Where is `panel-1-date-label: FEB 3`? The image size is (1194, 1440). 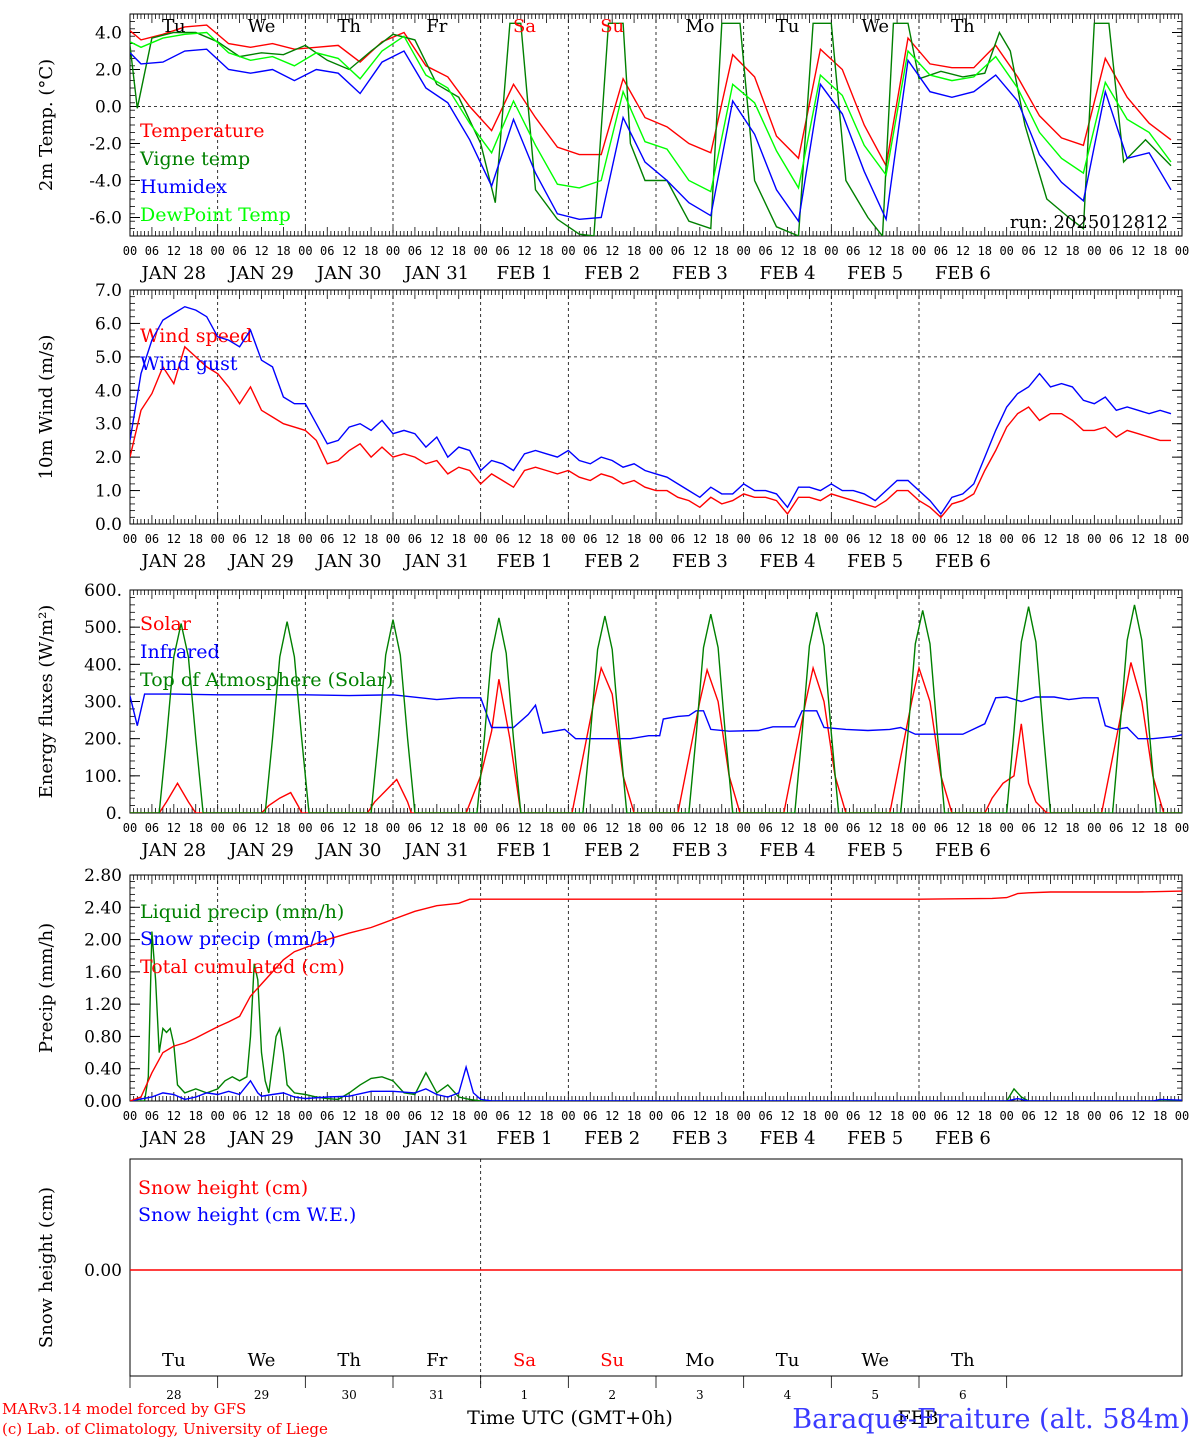 panel-1-date-label: FEB 3 is located at coordinates (700, 273).